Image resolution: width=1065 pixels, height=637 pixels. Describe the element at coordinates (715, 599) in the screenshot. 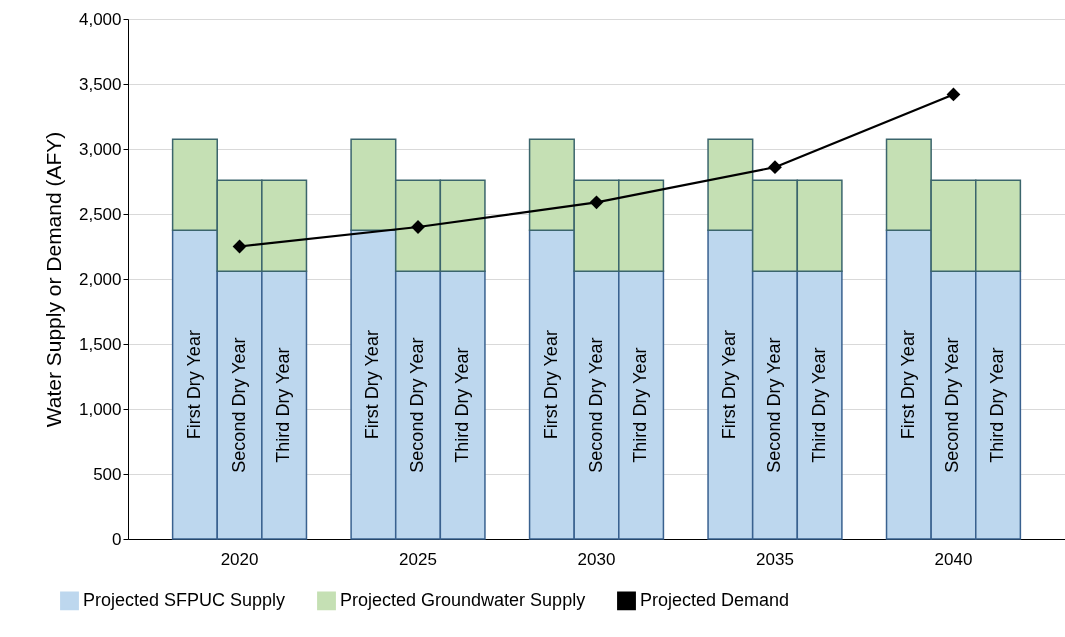

I see `legend-label: Projected Demand` at that location.